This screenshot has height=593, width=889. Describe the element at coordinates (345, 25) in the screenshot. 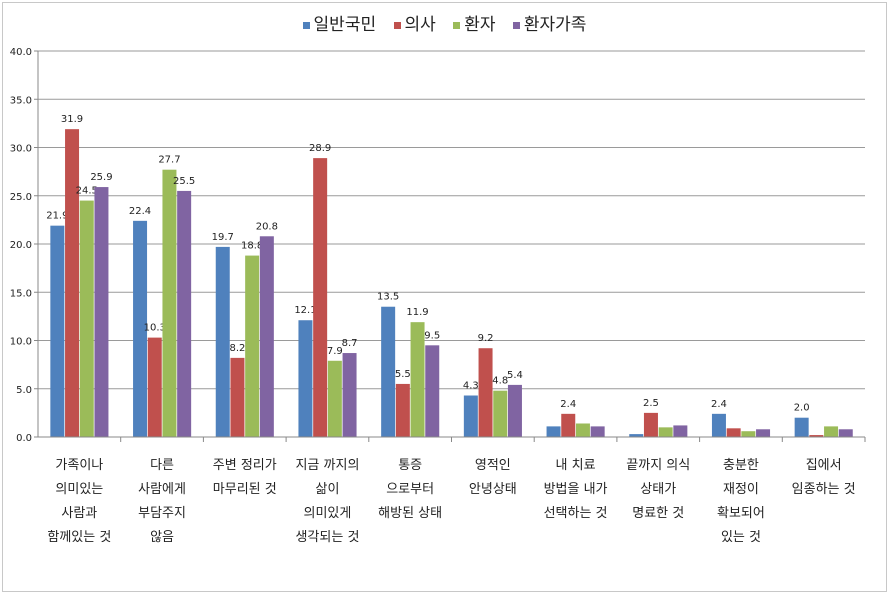

I see `legend-label: 일반국민` at that location.